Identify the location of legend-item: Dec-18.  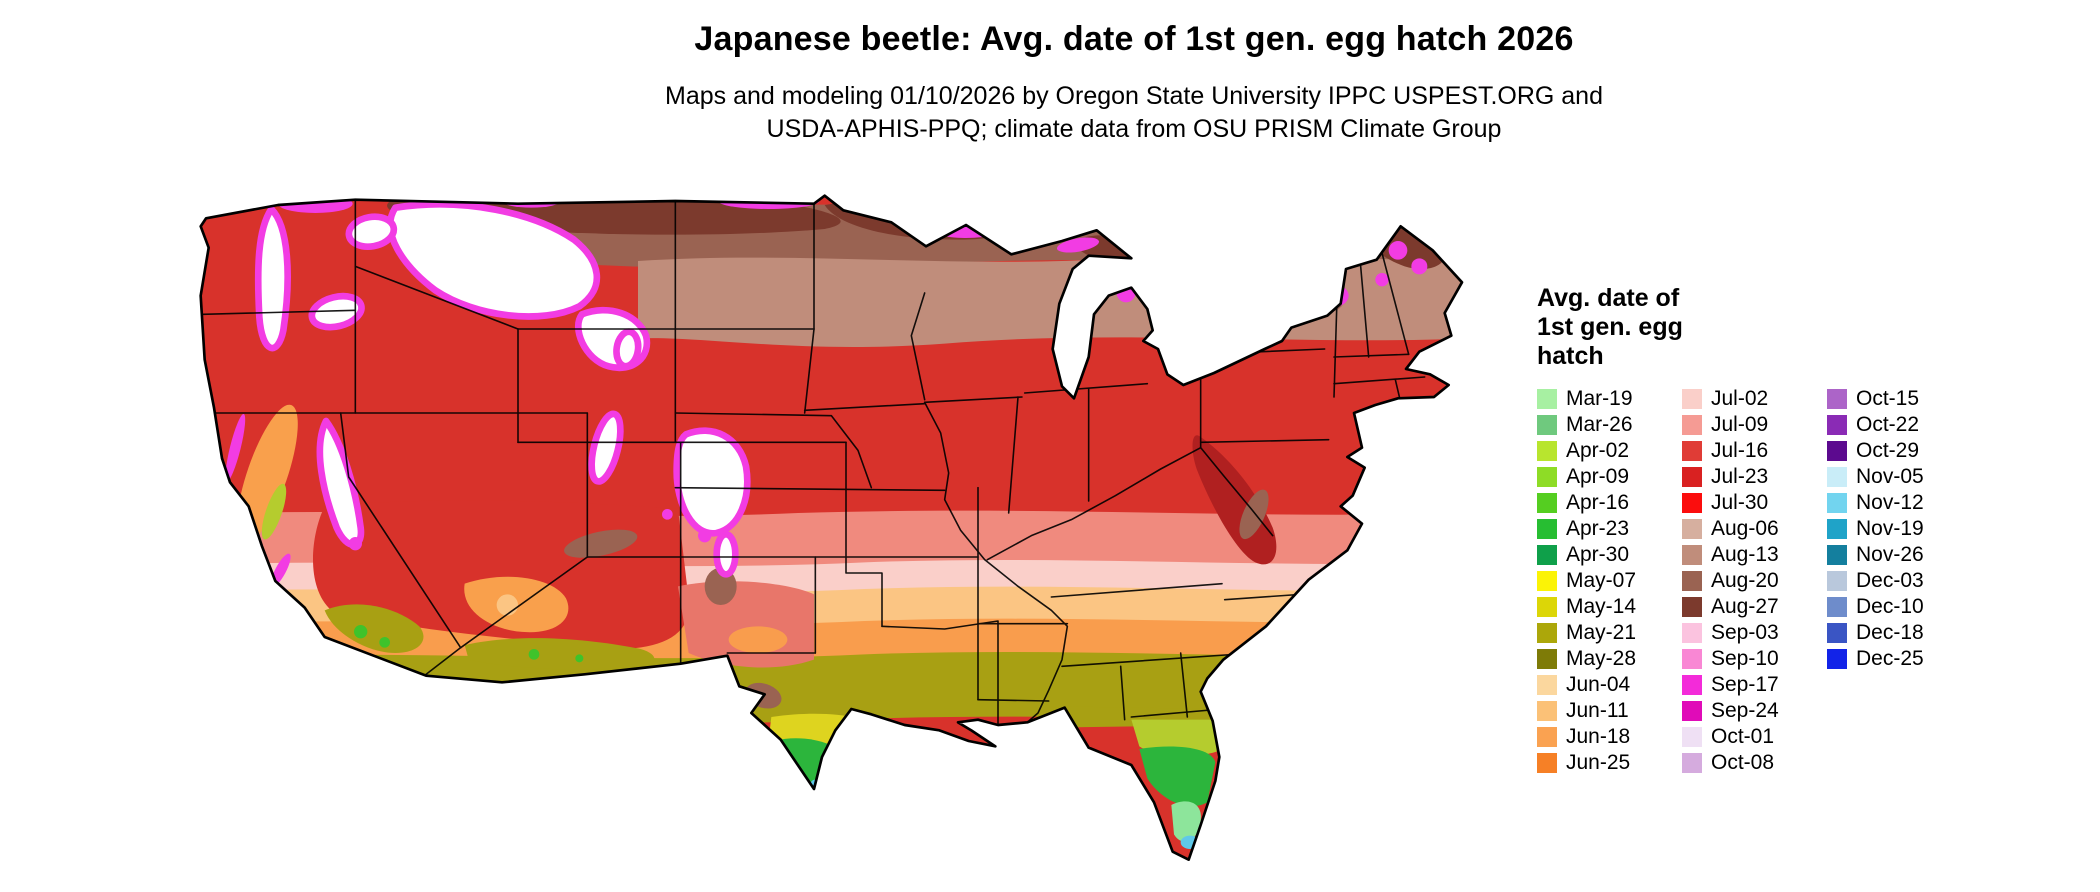
(1899, 633).